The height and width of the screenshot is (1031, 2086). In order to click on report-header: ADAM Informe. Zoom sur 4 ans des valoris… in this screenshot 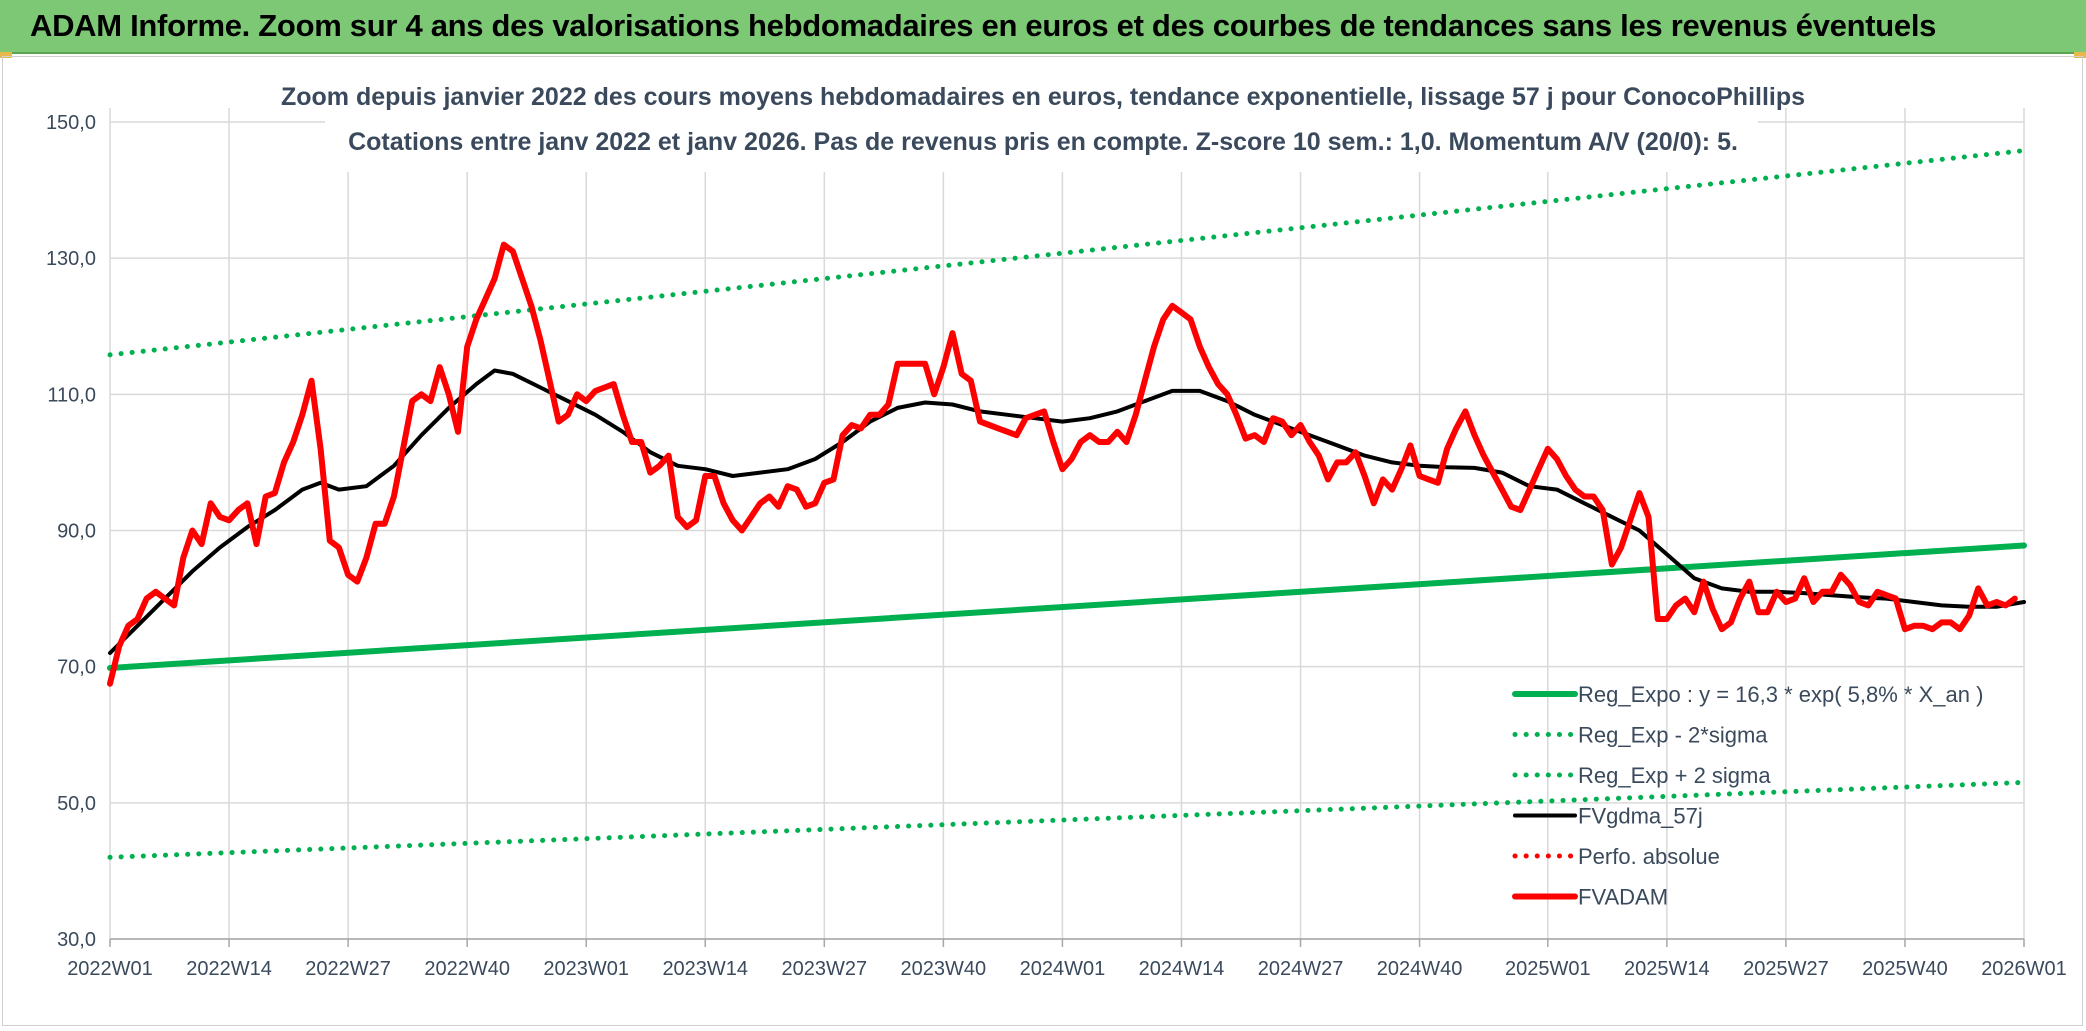, I will do `click(1043, 27)`.